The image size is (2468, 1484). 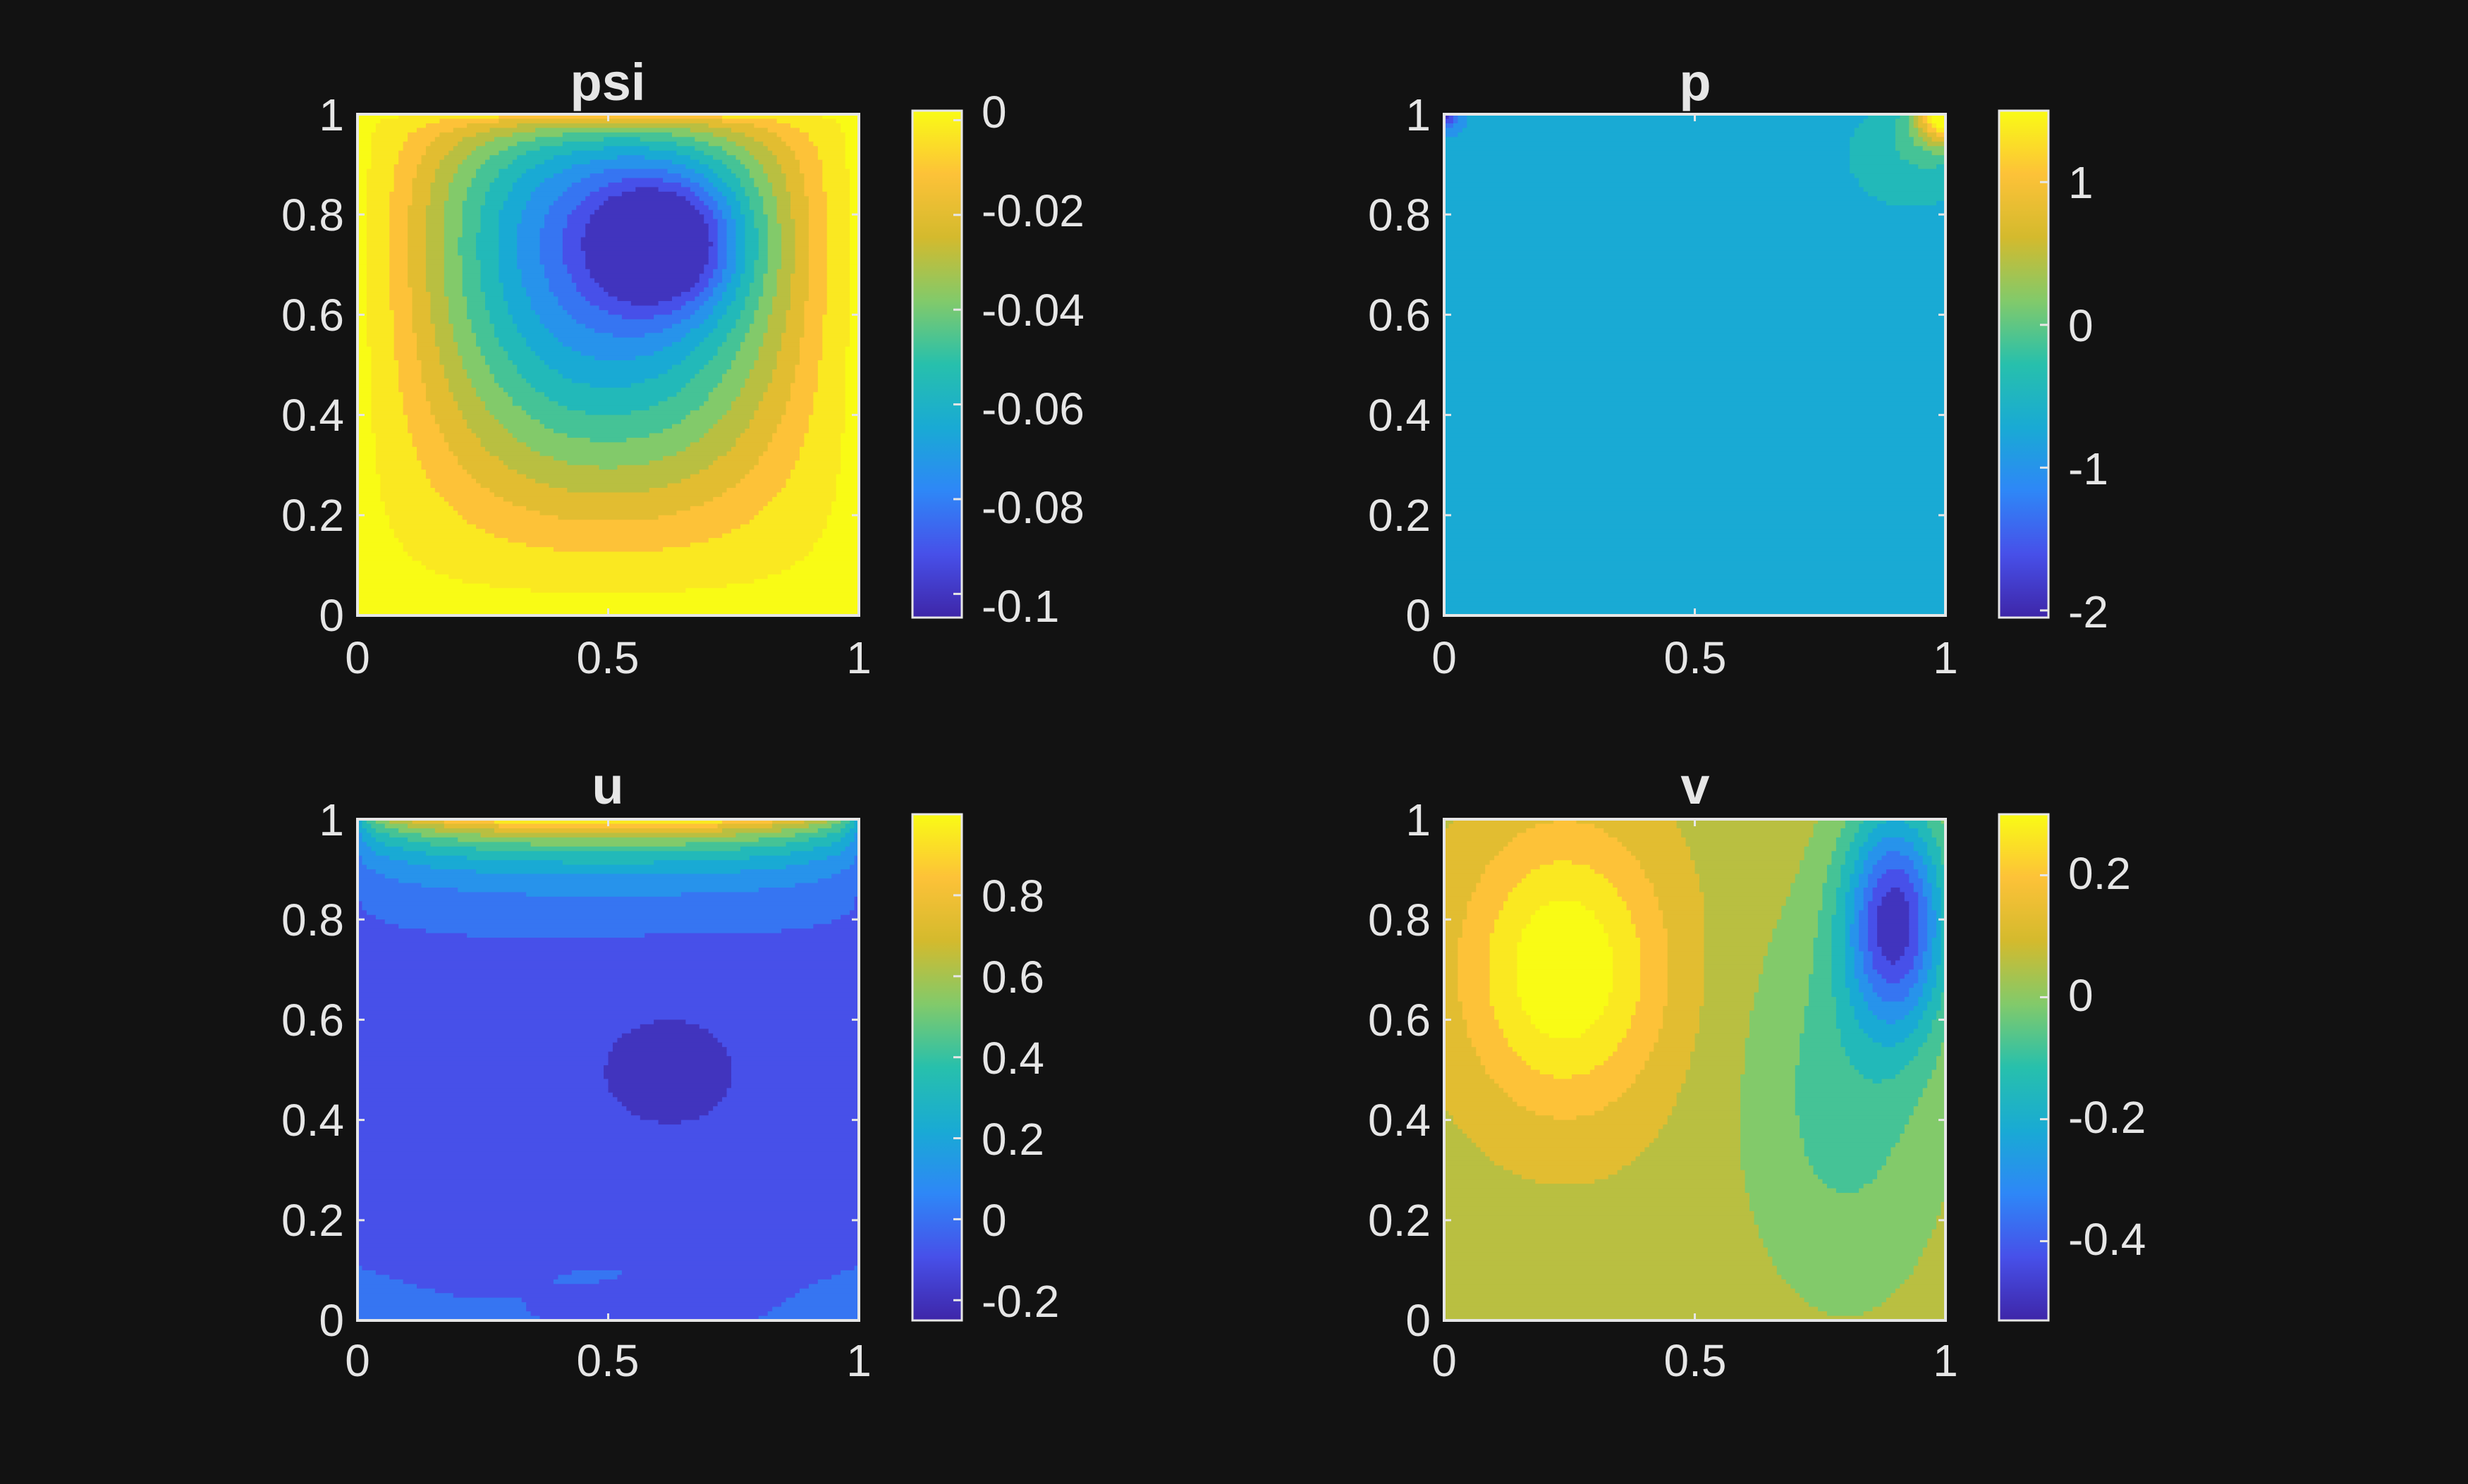 I want to click on v-plot-area, so click(x=1694, y=1069).